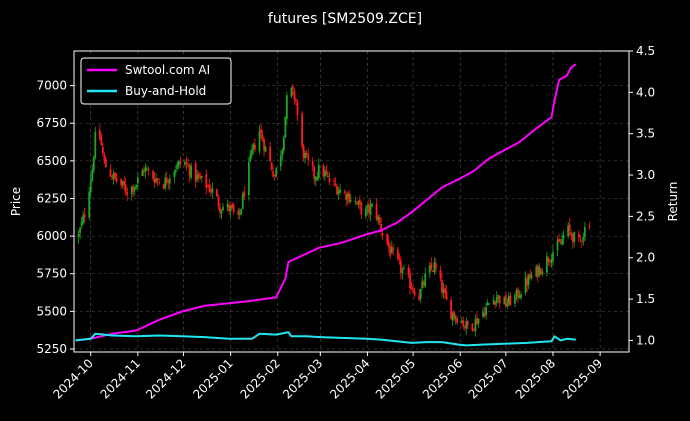 This screenshot has width=690, height=421. Describe the element at coordinates (51, 311) in the screenshot. I see `left-tick-label: 5500` at that location.